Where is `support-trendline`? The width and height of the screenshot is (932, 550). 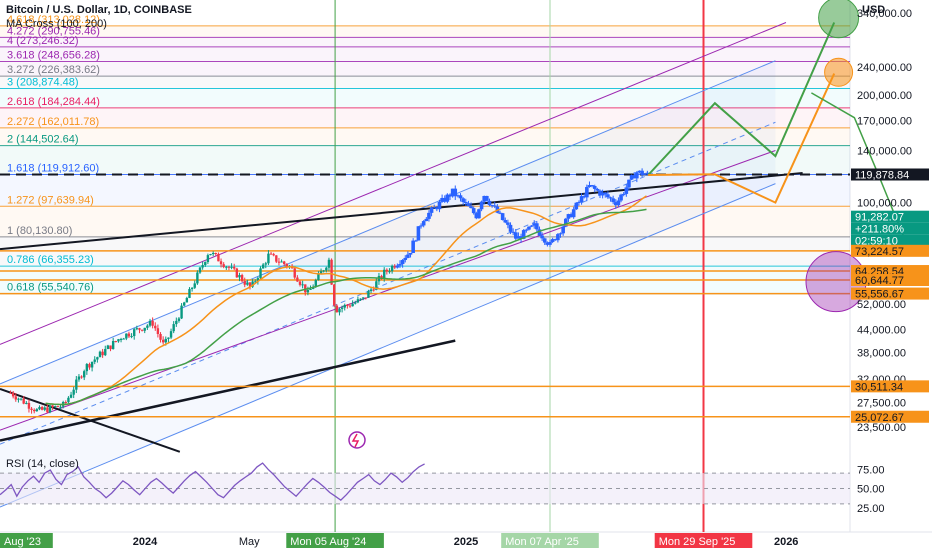
support-trendline is located at coordinates (228, 390).